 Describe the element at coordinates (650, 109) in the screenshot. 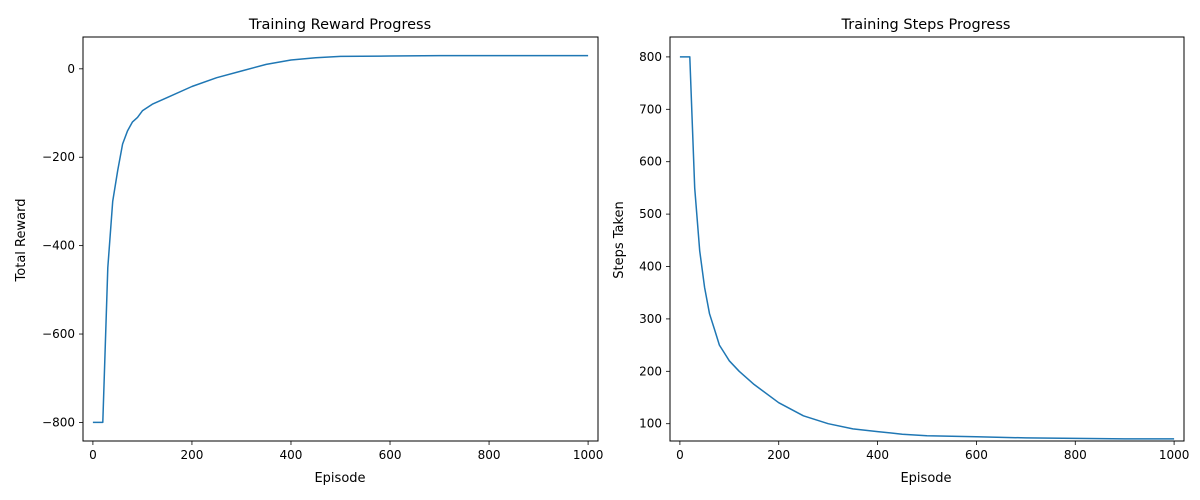

I see `steps-ytick-label: 700` at that location.